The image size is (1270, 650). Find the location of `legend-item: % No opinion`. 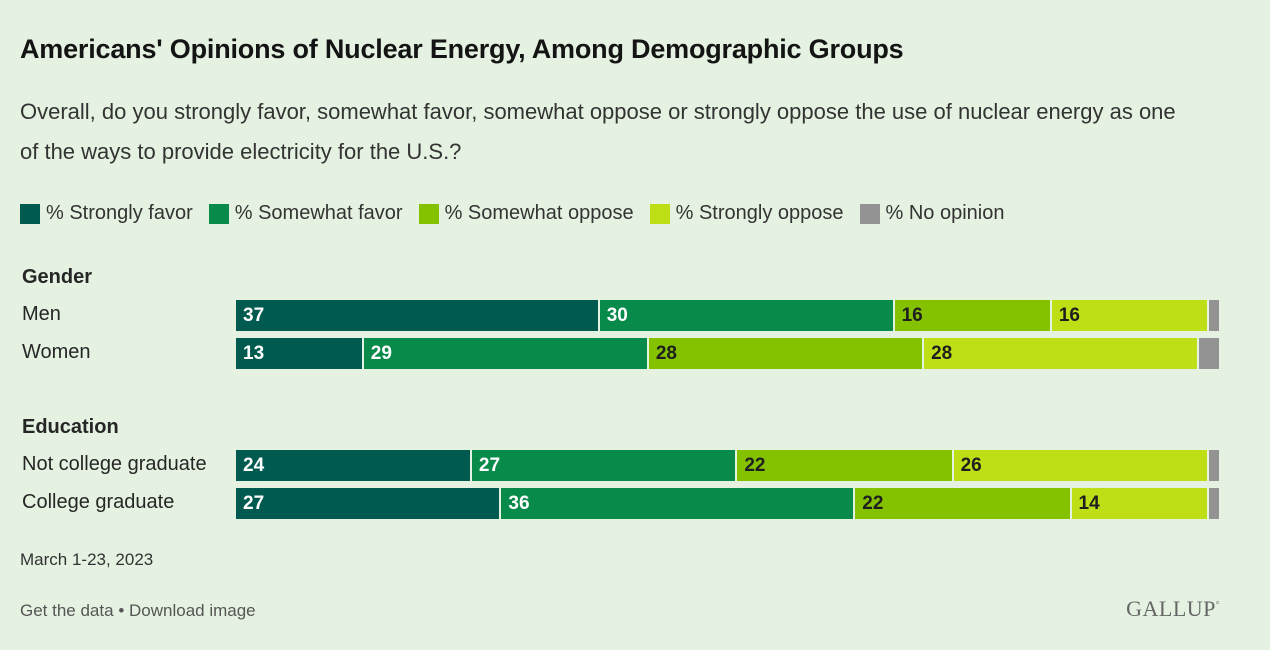

legend-item: % No opinion is located at coordinates (932, 213).